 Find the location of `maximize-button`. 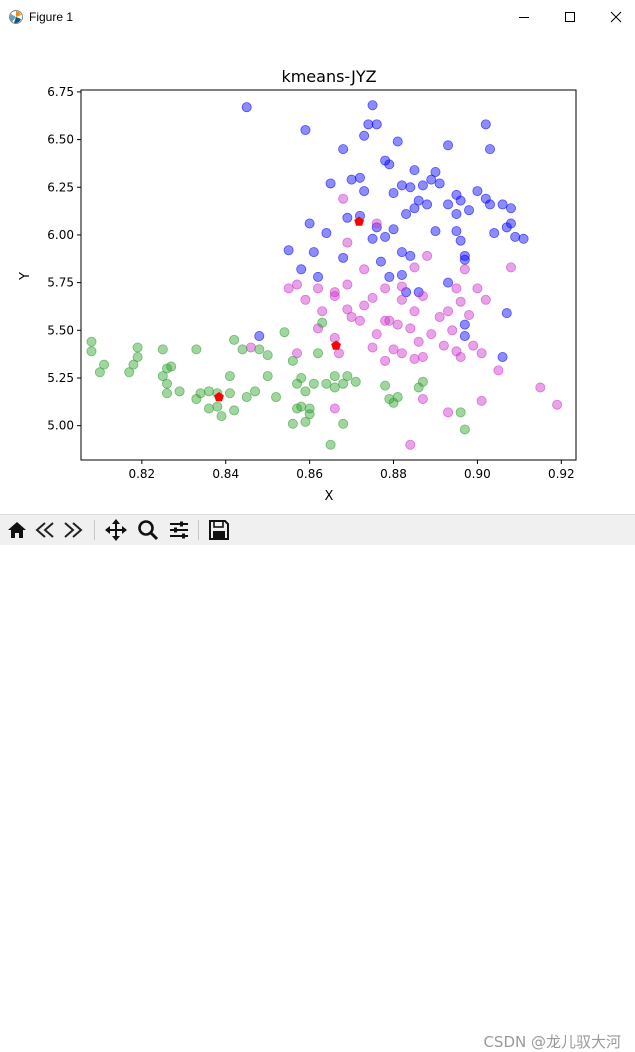

maximize-button is located at coordinates (570, 17).